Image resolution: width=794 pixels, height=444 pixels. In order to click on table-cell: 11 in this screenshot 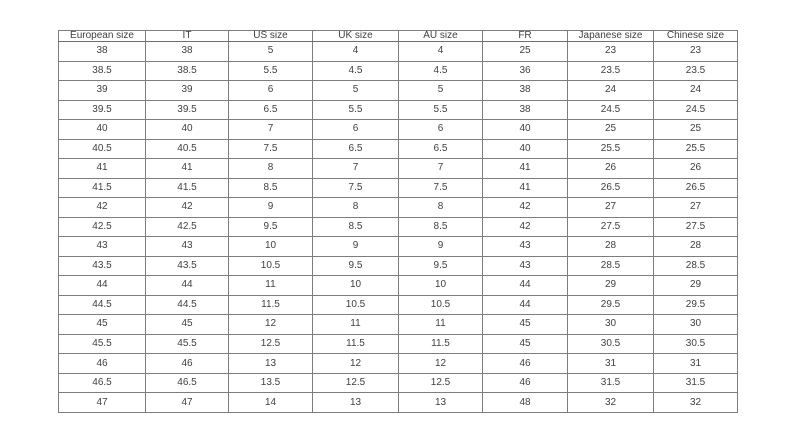, I will do `click(355, 324)`.